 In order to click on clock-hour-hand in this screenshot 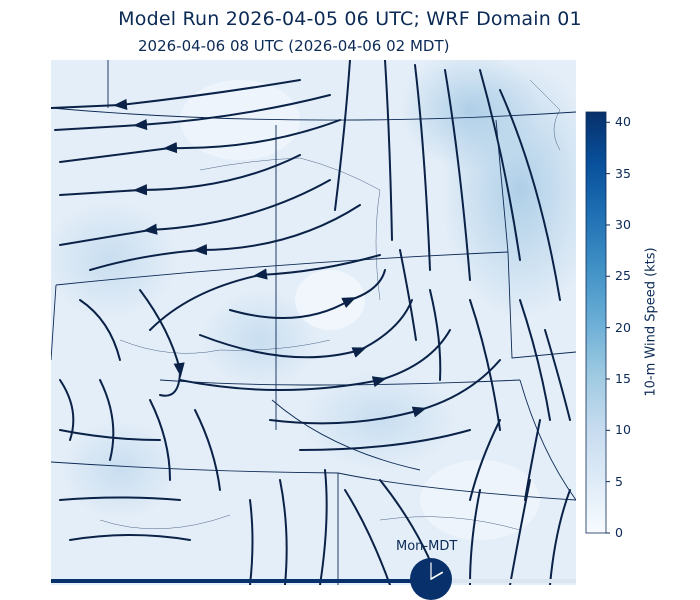, I will do `click(437, 575)`.